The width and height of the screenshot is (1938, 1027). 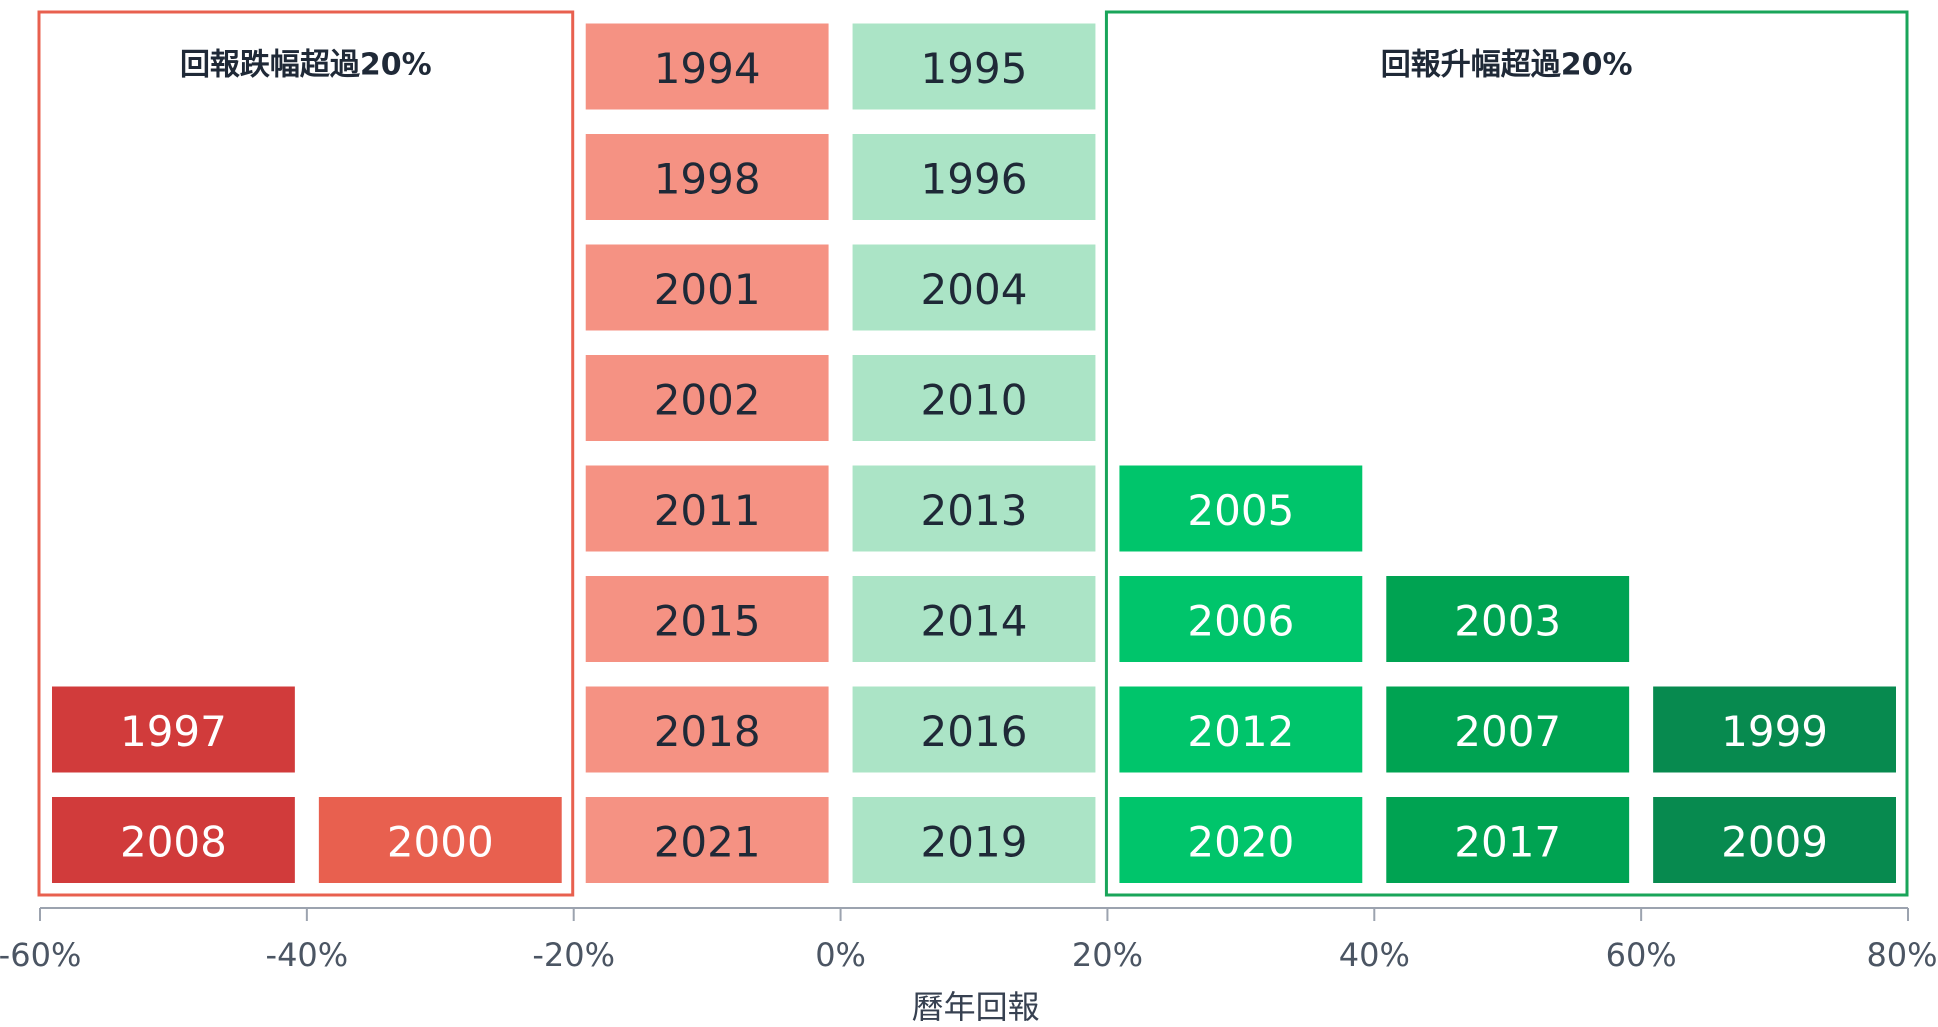 I want to click on year-cell-2011: 2011, so click(x=707, y=508).